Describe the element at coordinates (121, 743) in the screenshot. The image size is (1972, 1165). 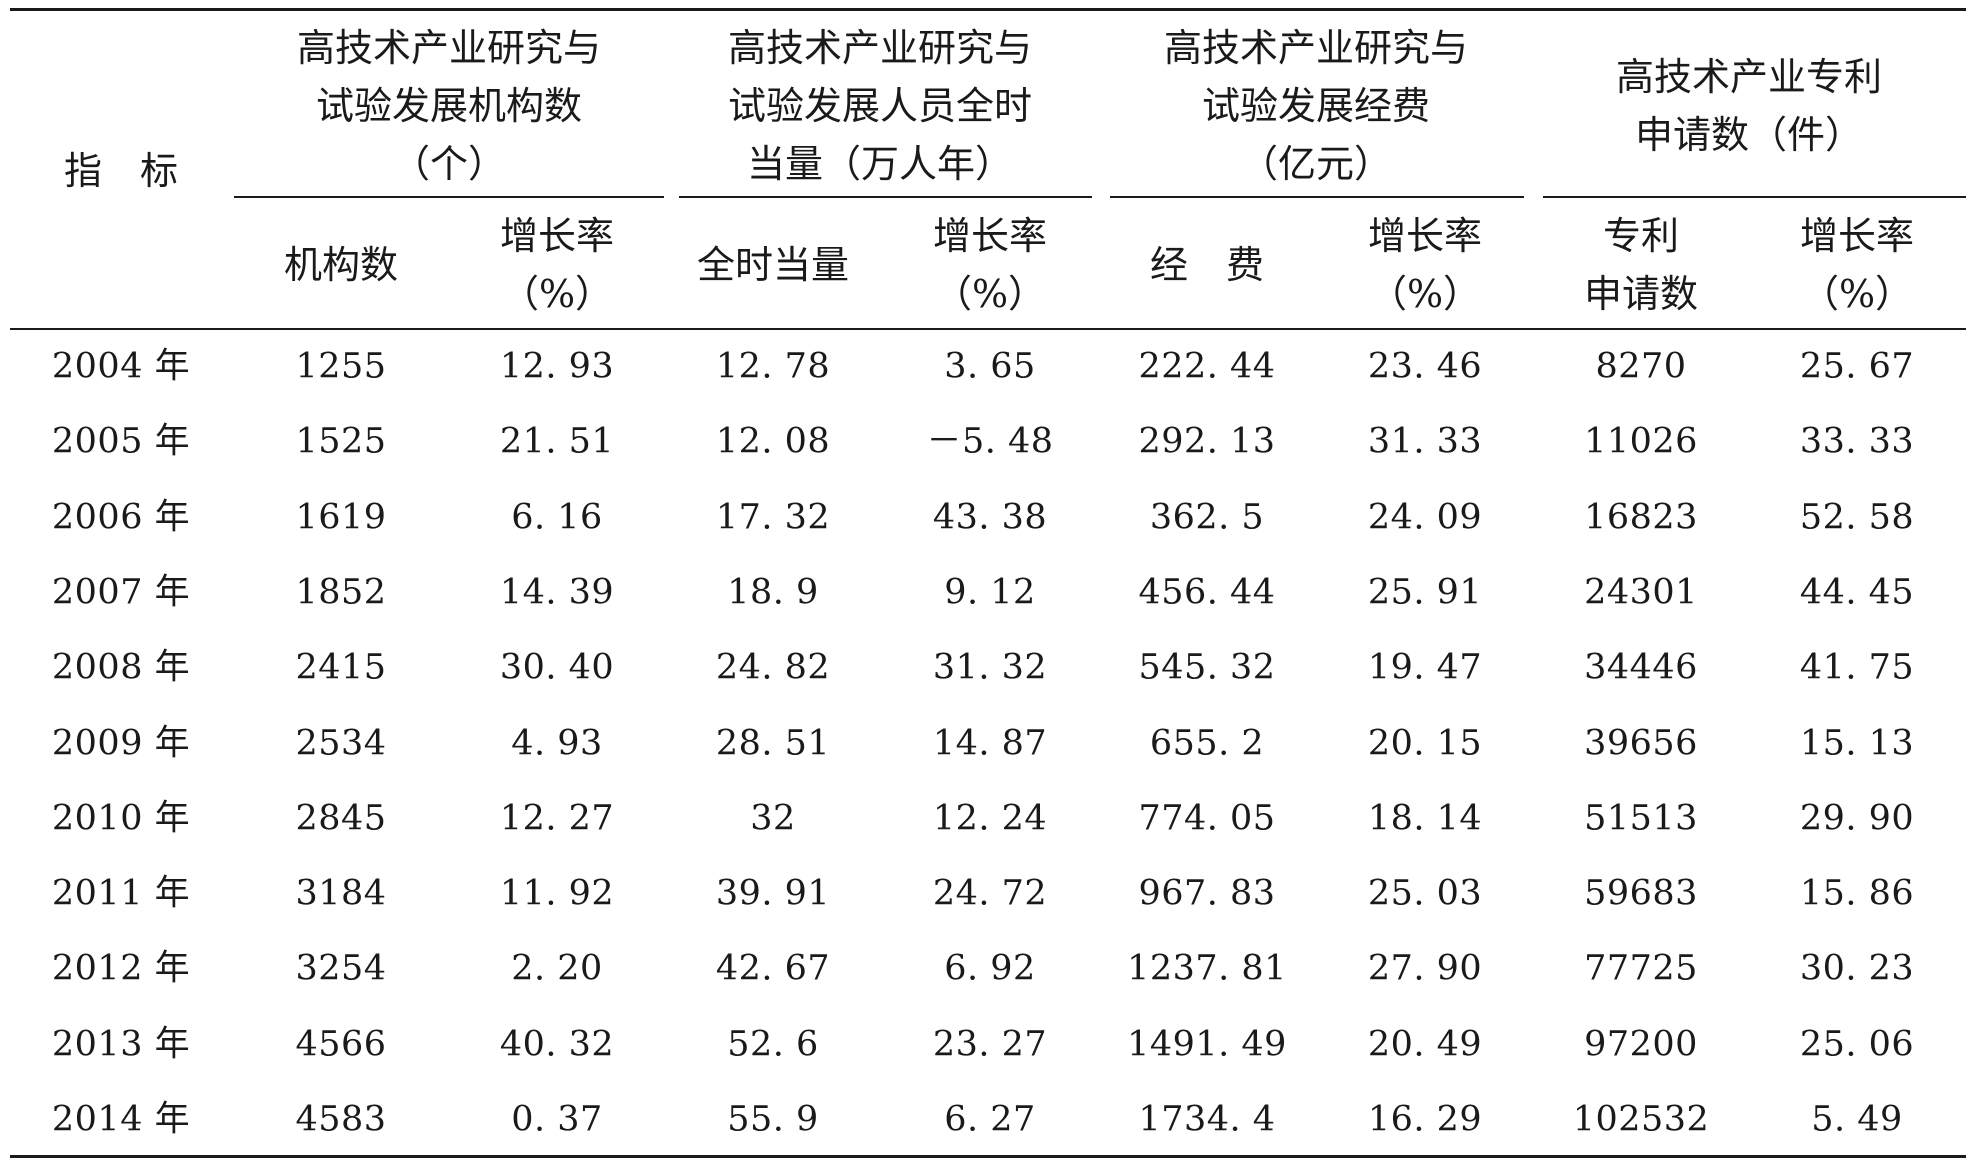
I see `row-6-year: 2009 年` at that location.